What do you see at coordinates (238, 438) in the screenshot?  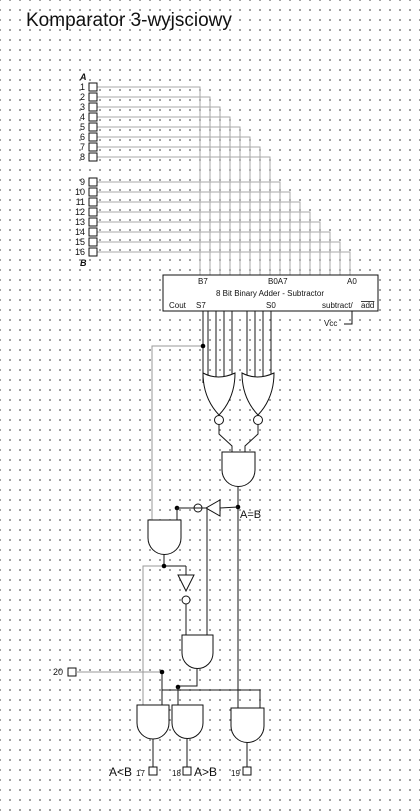 I see `nor-to-and-wires` at bounding box center [238, 438].